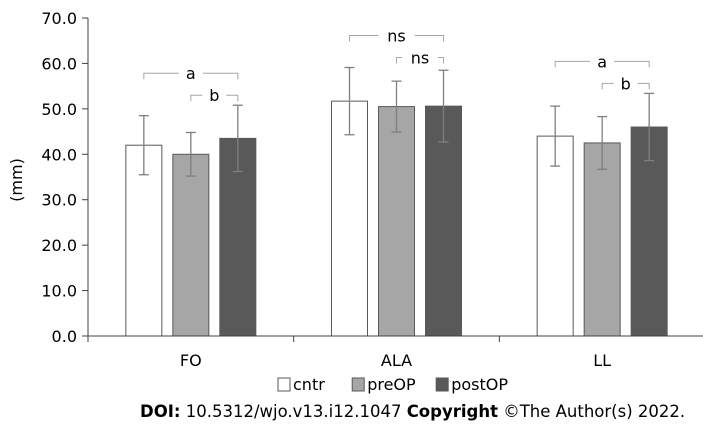 This screenshot has height=432, width=703. I want to click on legend-label: cntr, so click(309, 384).